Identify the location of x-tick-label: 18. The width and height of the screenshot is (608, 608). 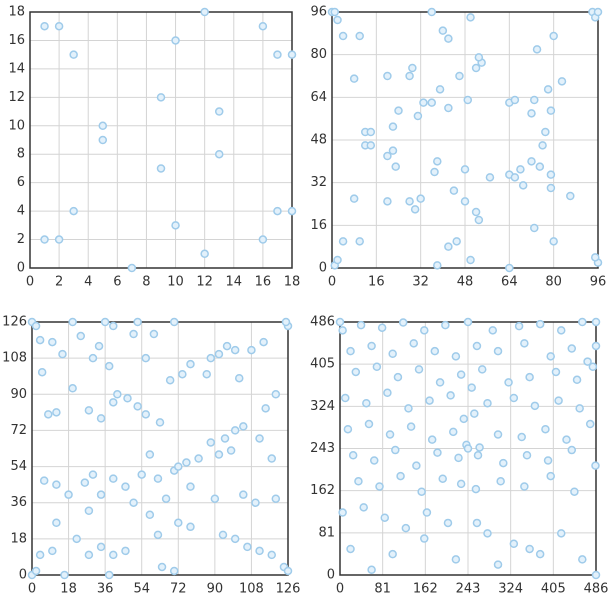
(292, 282).